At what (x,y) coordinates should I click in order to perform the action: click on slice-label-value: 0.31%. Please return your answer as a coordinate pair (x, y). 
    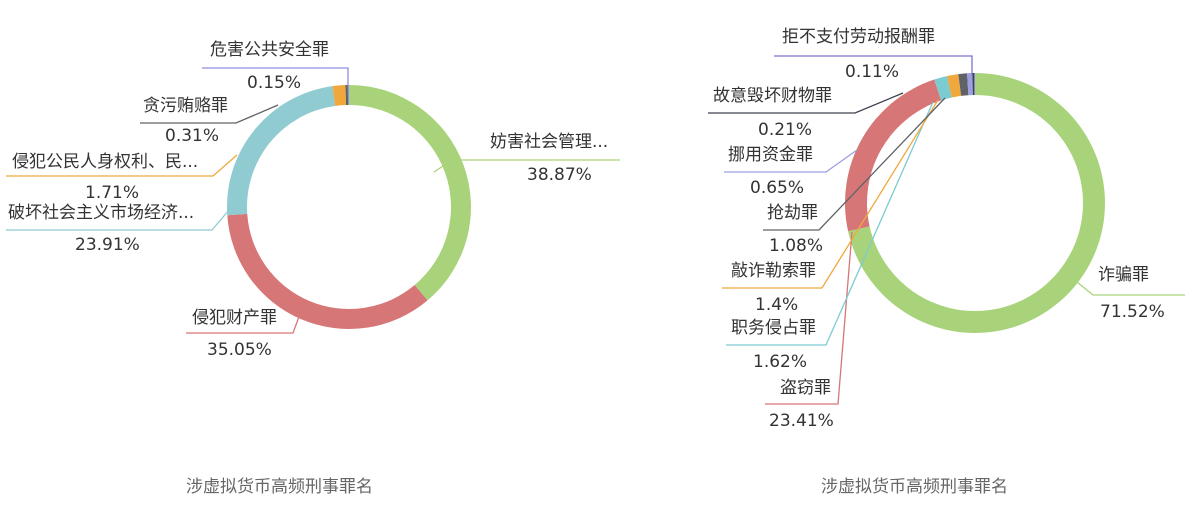
    Looking at the image, I should click on (192, 136).